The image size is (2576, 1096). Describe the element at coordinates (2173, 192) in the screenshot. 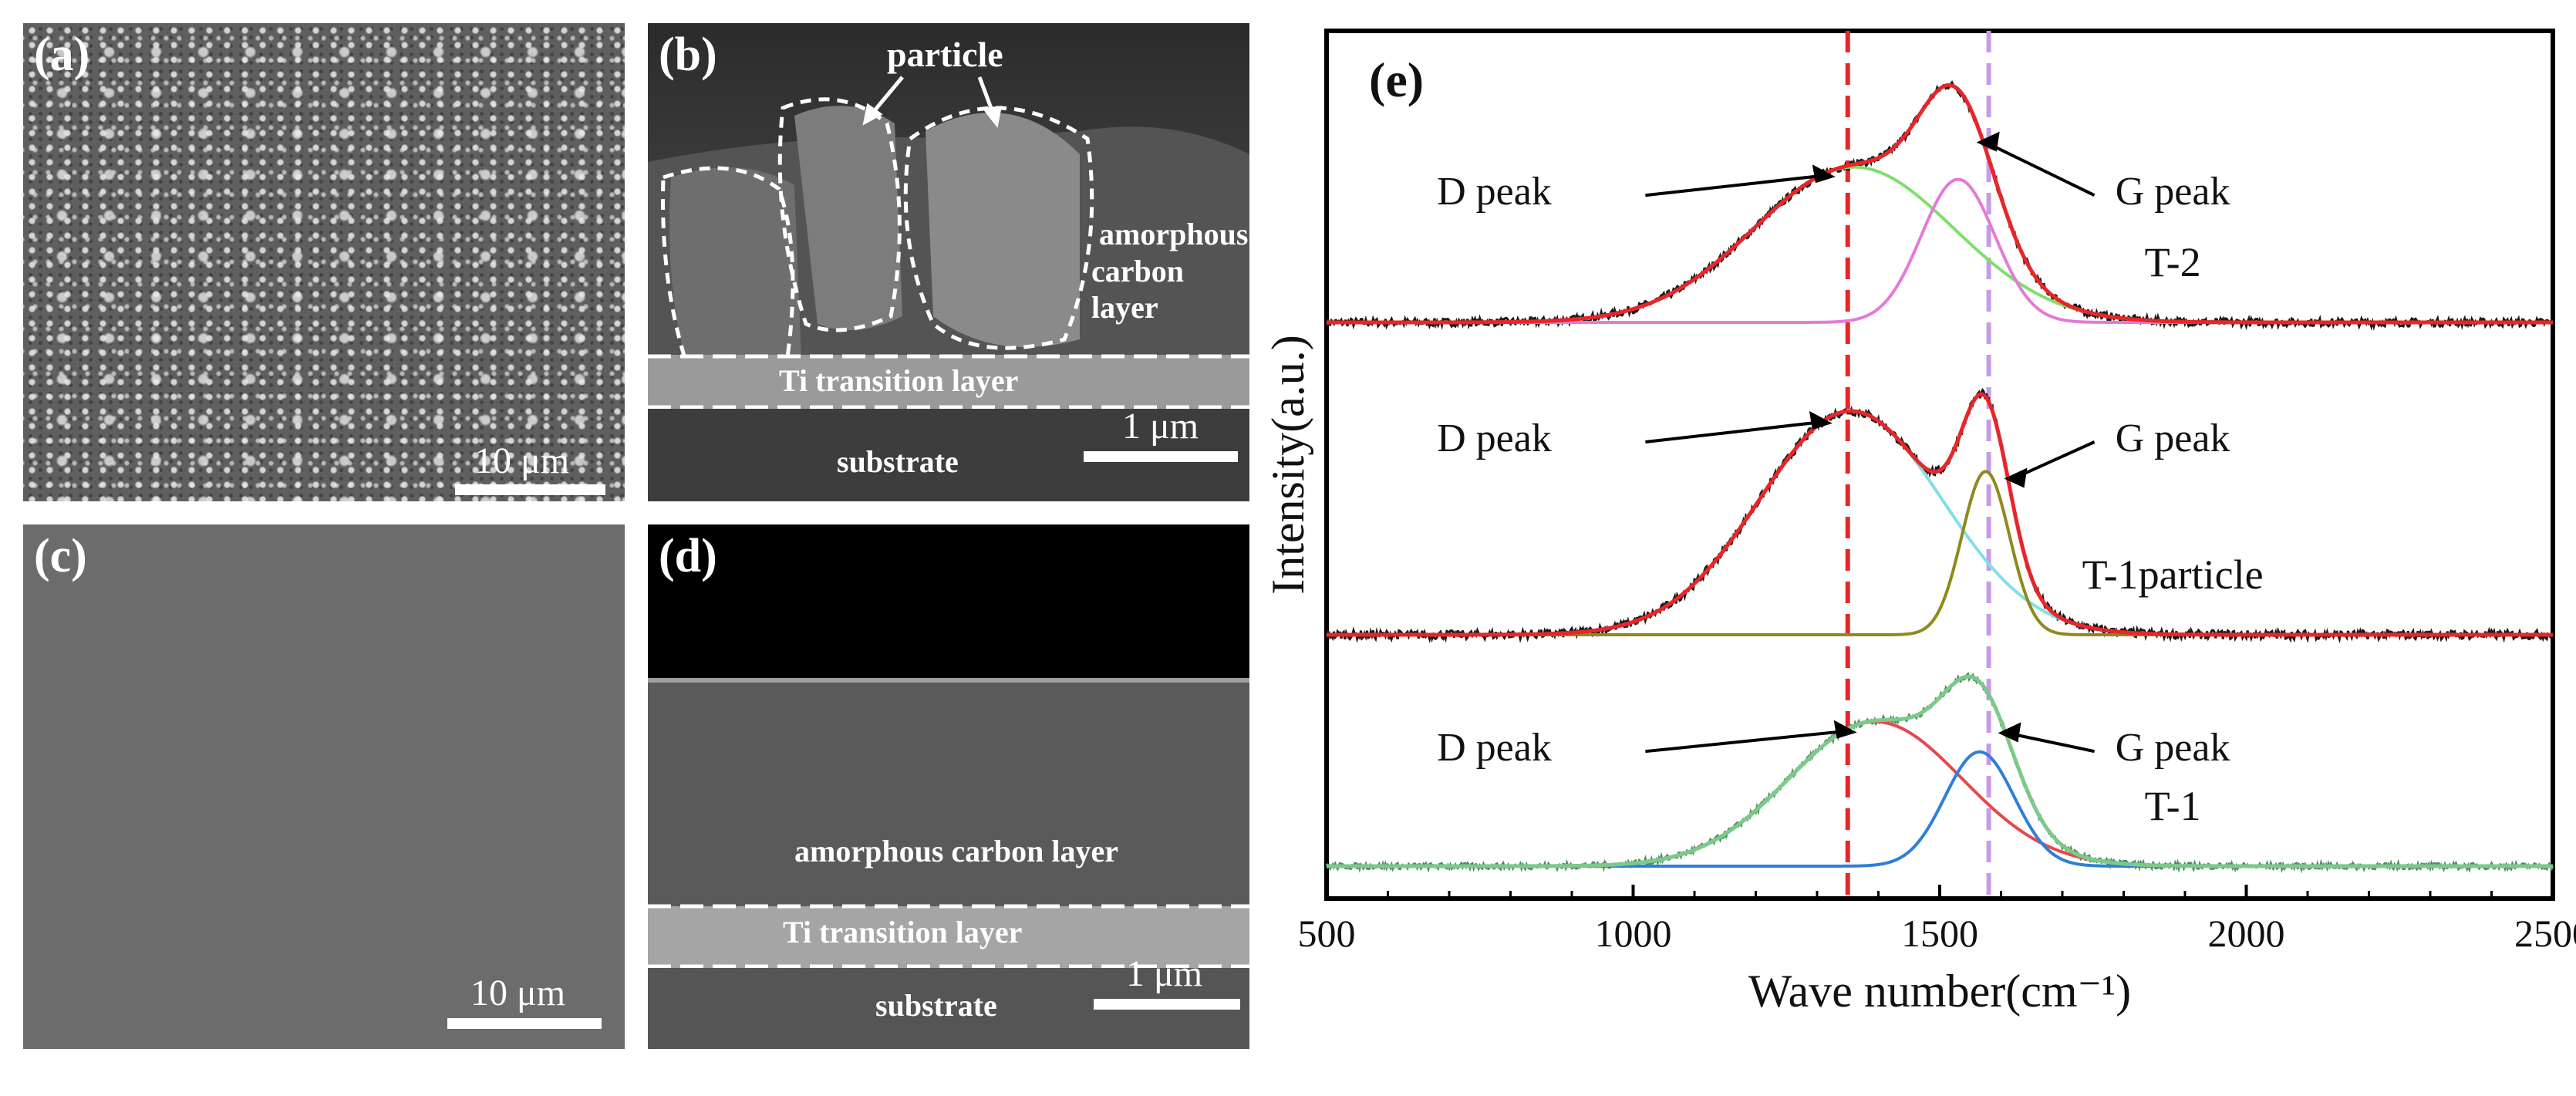

I see `g-peak-label-t-2: G peak` at that location.